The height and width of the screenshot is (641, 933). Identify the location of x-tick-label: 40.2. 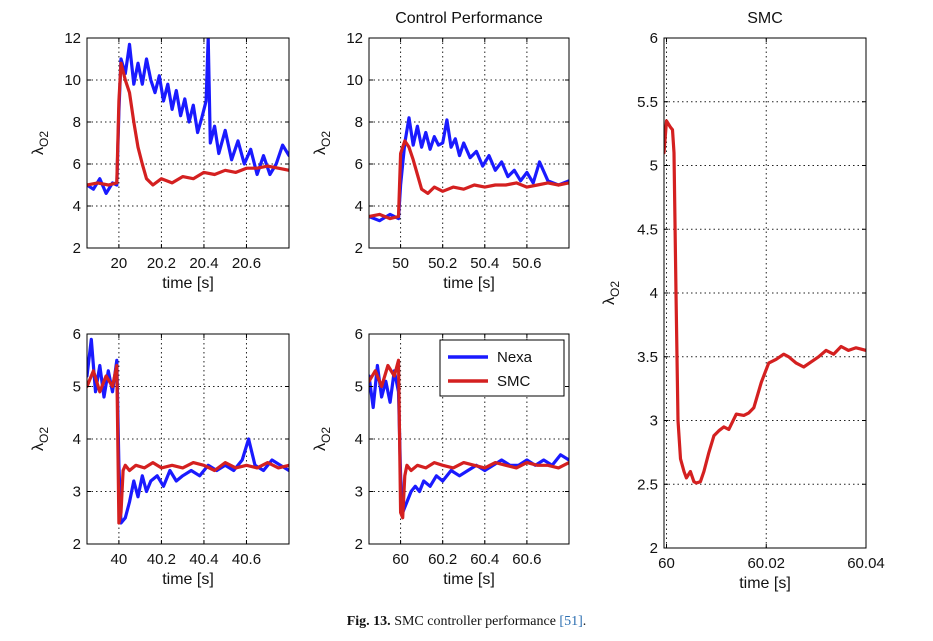
(161, 559).